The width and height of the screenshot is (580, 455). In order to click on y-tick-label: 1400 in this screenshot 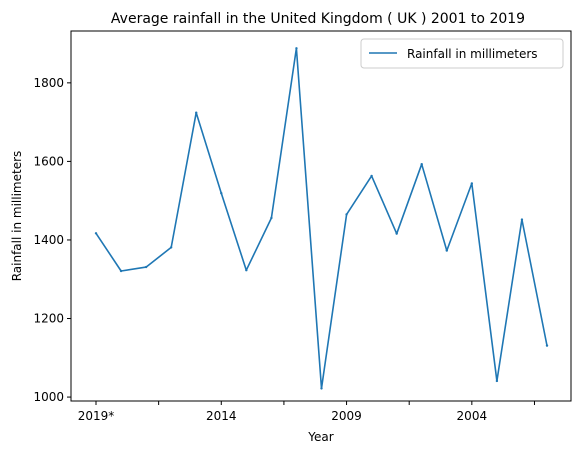, I will do `click(48, 240)`.